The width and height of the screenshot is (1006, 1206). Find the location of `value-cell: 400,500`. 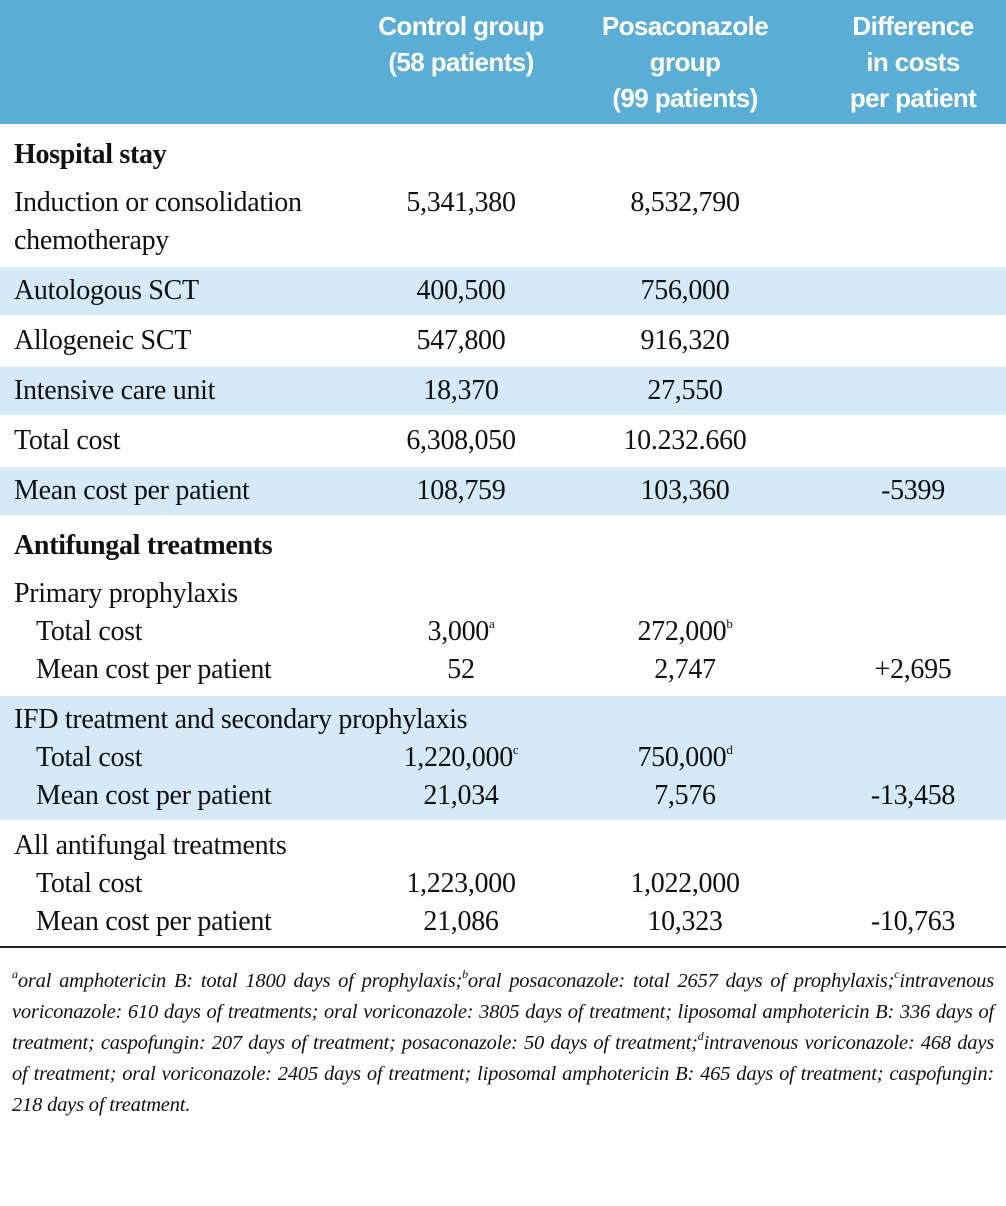

value-cell: 400,500 is located at coordinates (461, 290).